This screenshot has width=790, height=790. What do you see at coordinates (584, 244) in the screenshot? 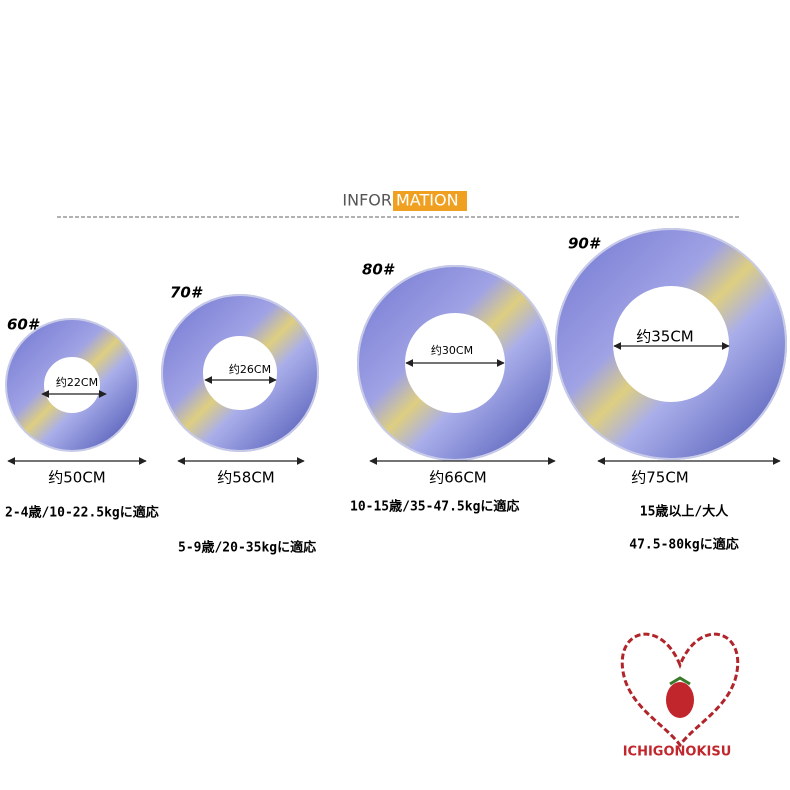
I see `size-label: 90#` at bounding box center [584, 244].